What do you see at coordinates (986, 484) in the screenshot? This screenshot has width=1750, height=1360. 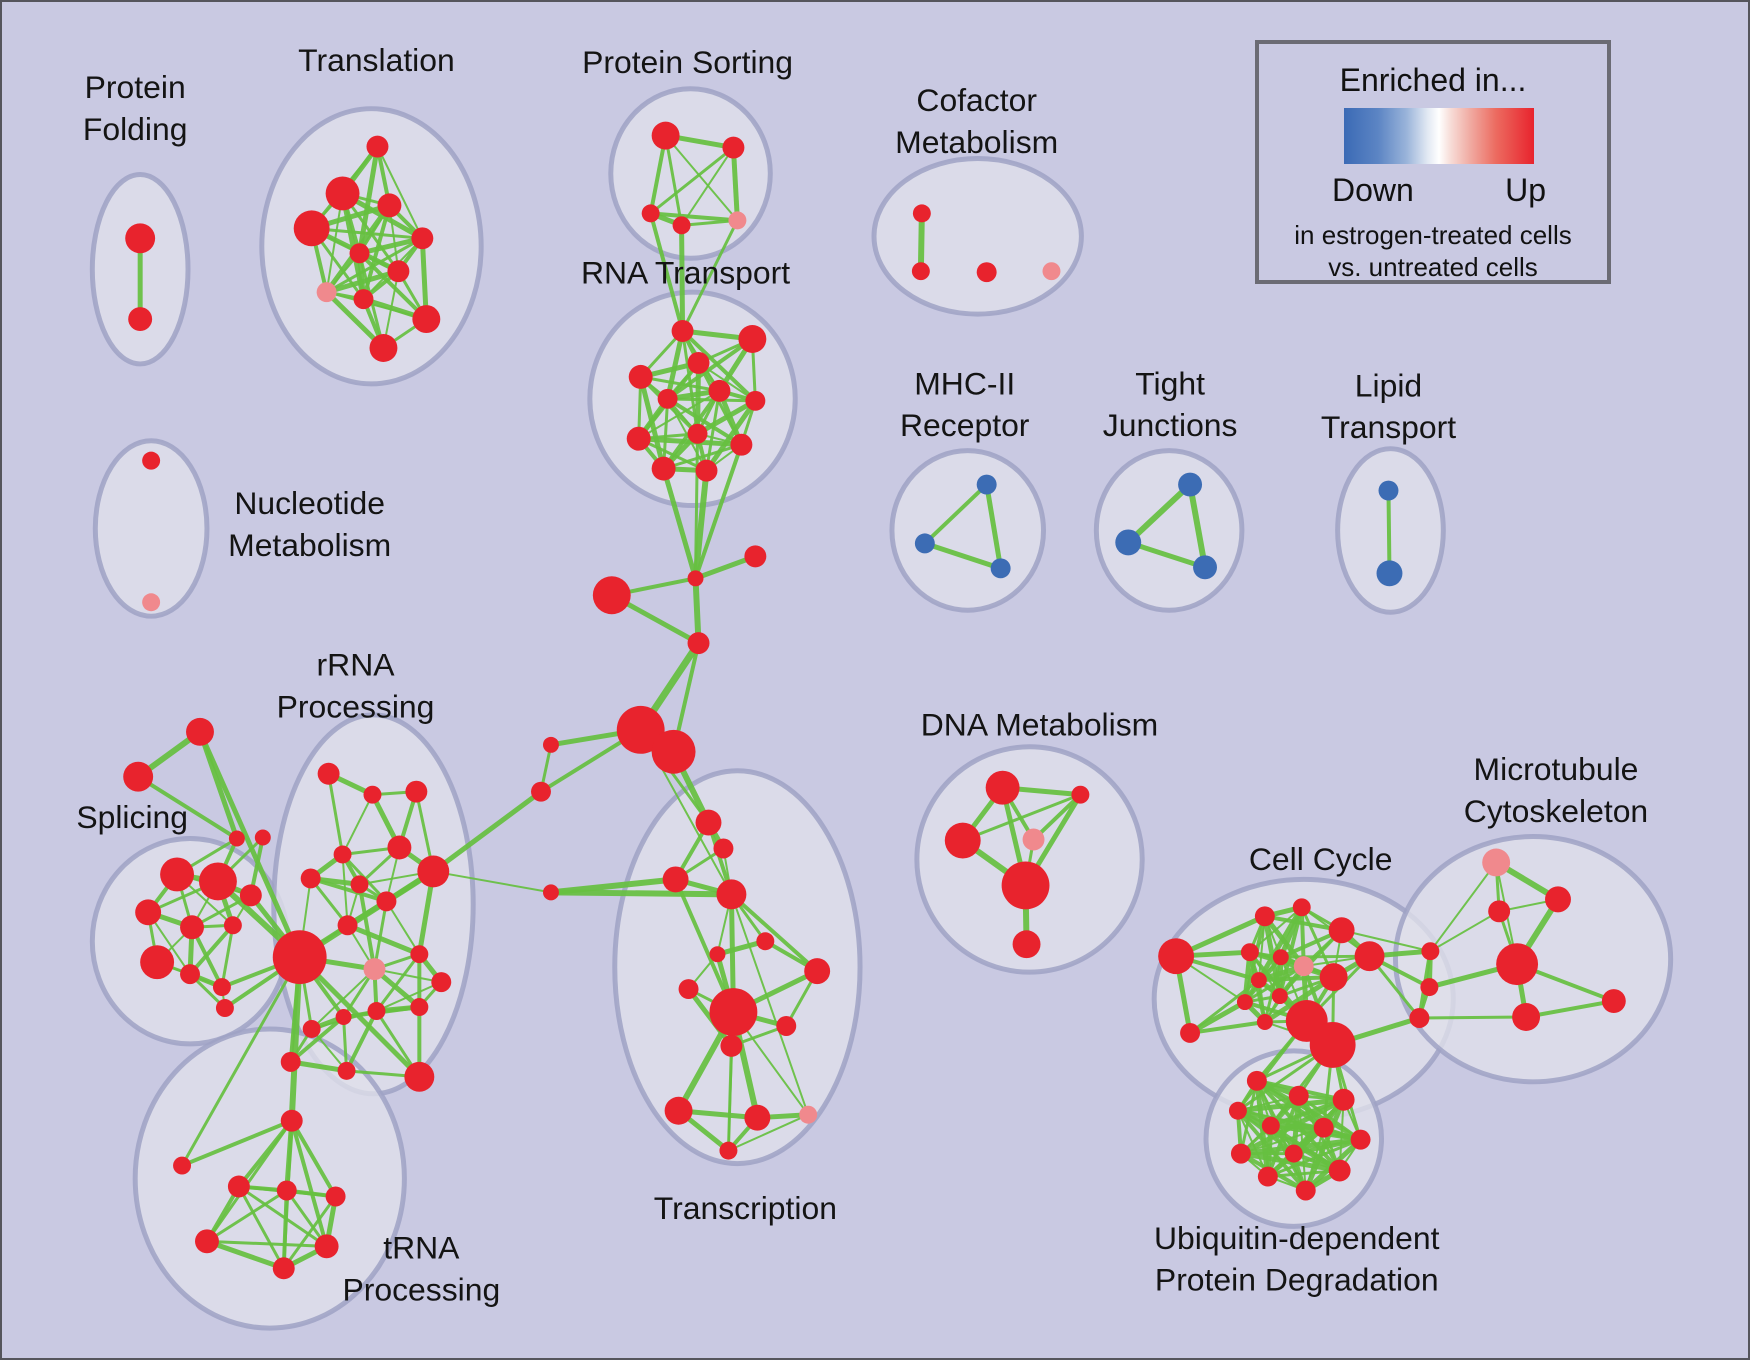 I see `mhc-ii-receptor-node` at bounding box center [986, 484].